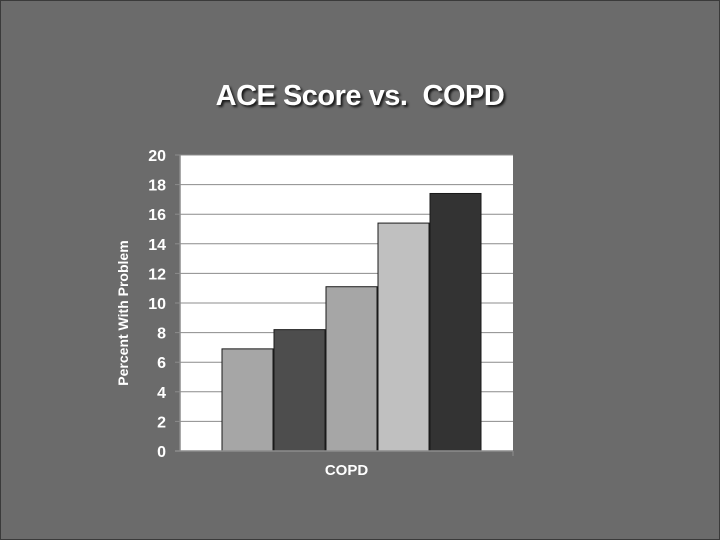 The image size is (720, 540). I want to click on y-tick-label: 12, so click(157, 274).